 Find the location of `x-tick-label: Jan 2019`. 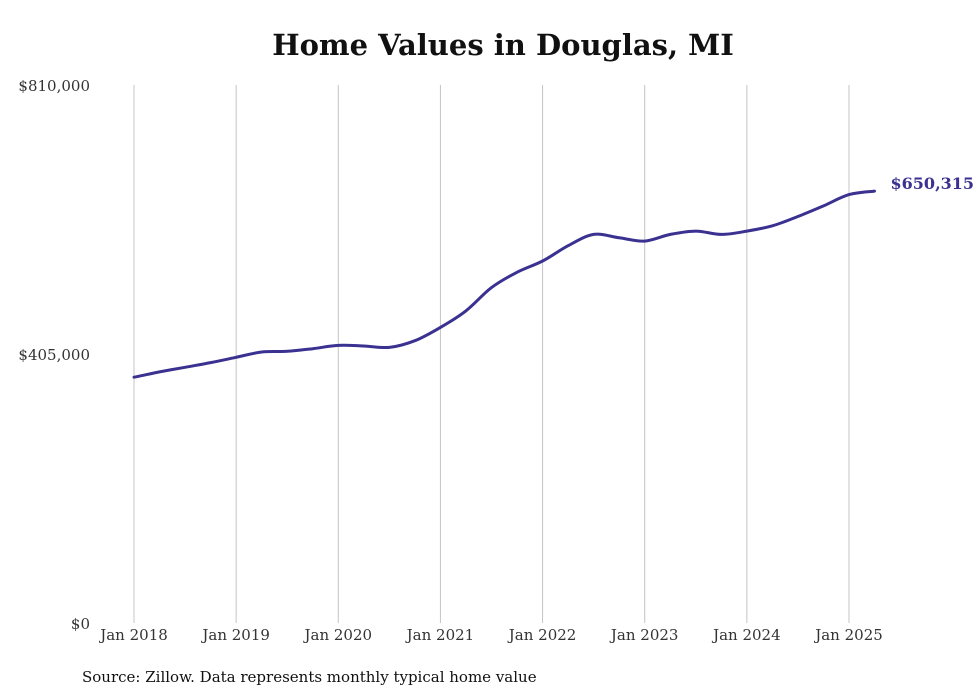

x-tick-label: Jan 2019 is located at coordinates (235, 635).